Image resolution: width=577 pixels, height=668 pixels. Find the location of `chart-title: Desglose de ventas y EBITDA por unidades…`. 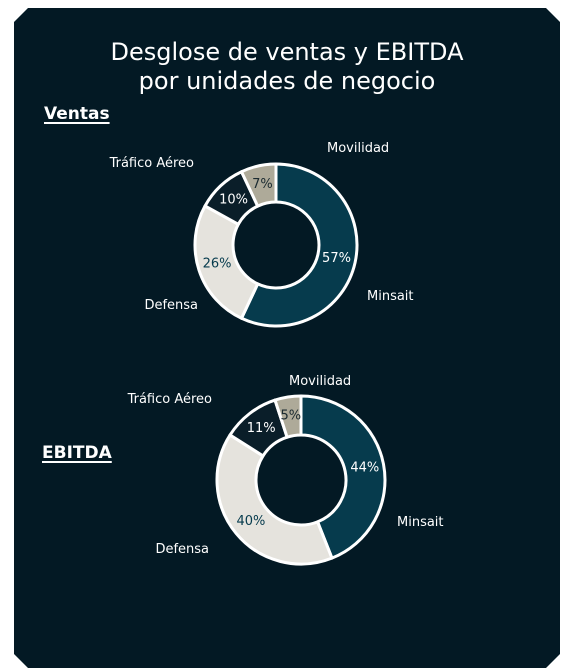

chart-title: Desglose de ventas y EBITDA por unidades… is located at coordinates (287, 67).